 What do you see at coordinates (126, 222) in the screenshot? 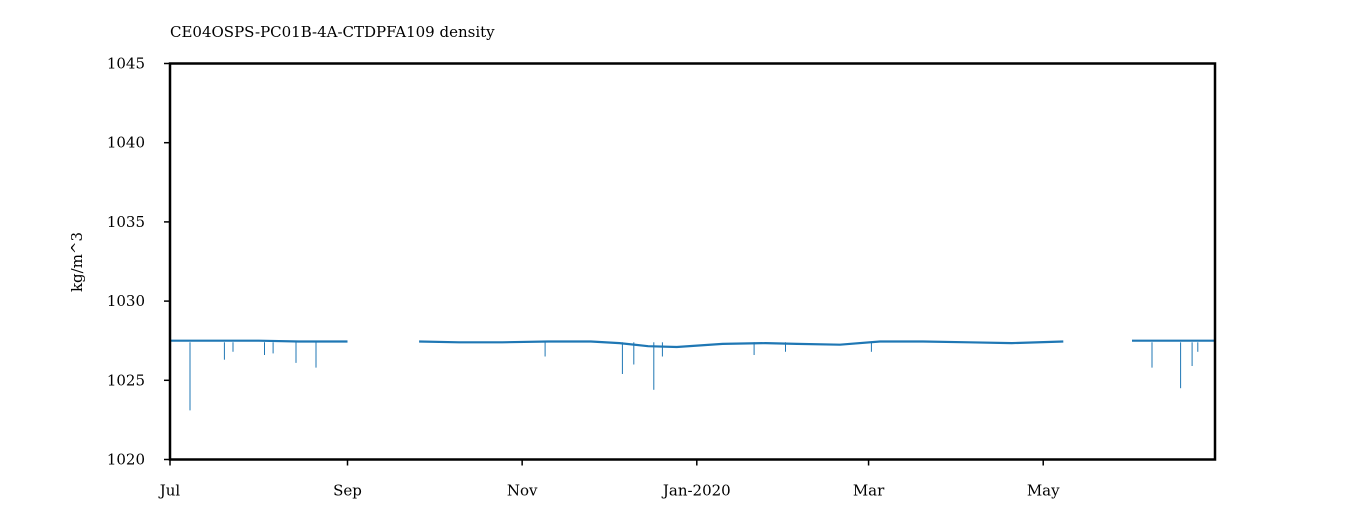
I see `y-tick-label-1035: 1035` at bounding box center [126, 222].